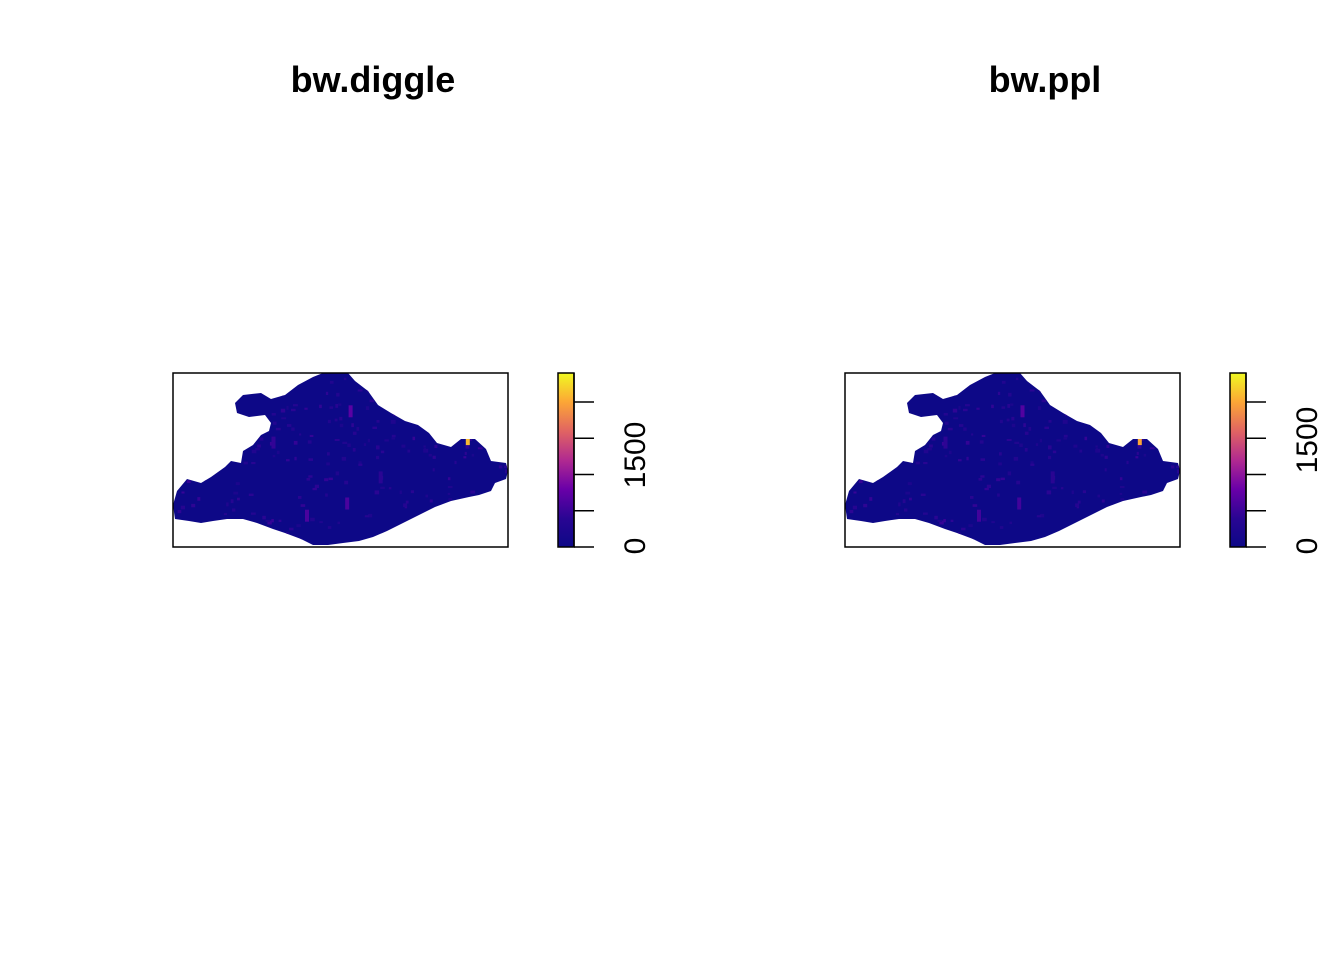 Image resolution: width=1344 pixels, height=965 pixels. Describe the element at coordinates (635, 546) in the screenshot. I see `legend-tick-label: 0` at that location.